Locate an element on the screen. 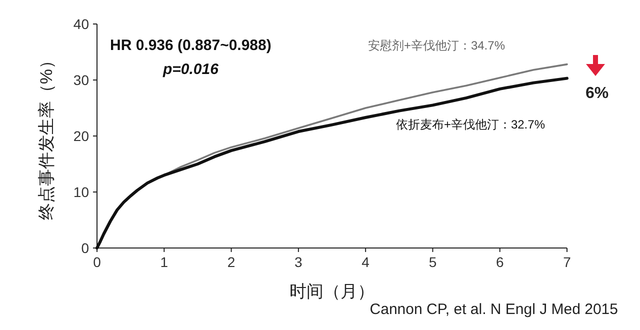 This screenshot has width=640, height=330. text: 6% is located at coordinates (597, 93).